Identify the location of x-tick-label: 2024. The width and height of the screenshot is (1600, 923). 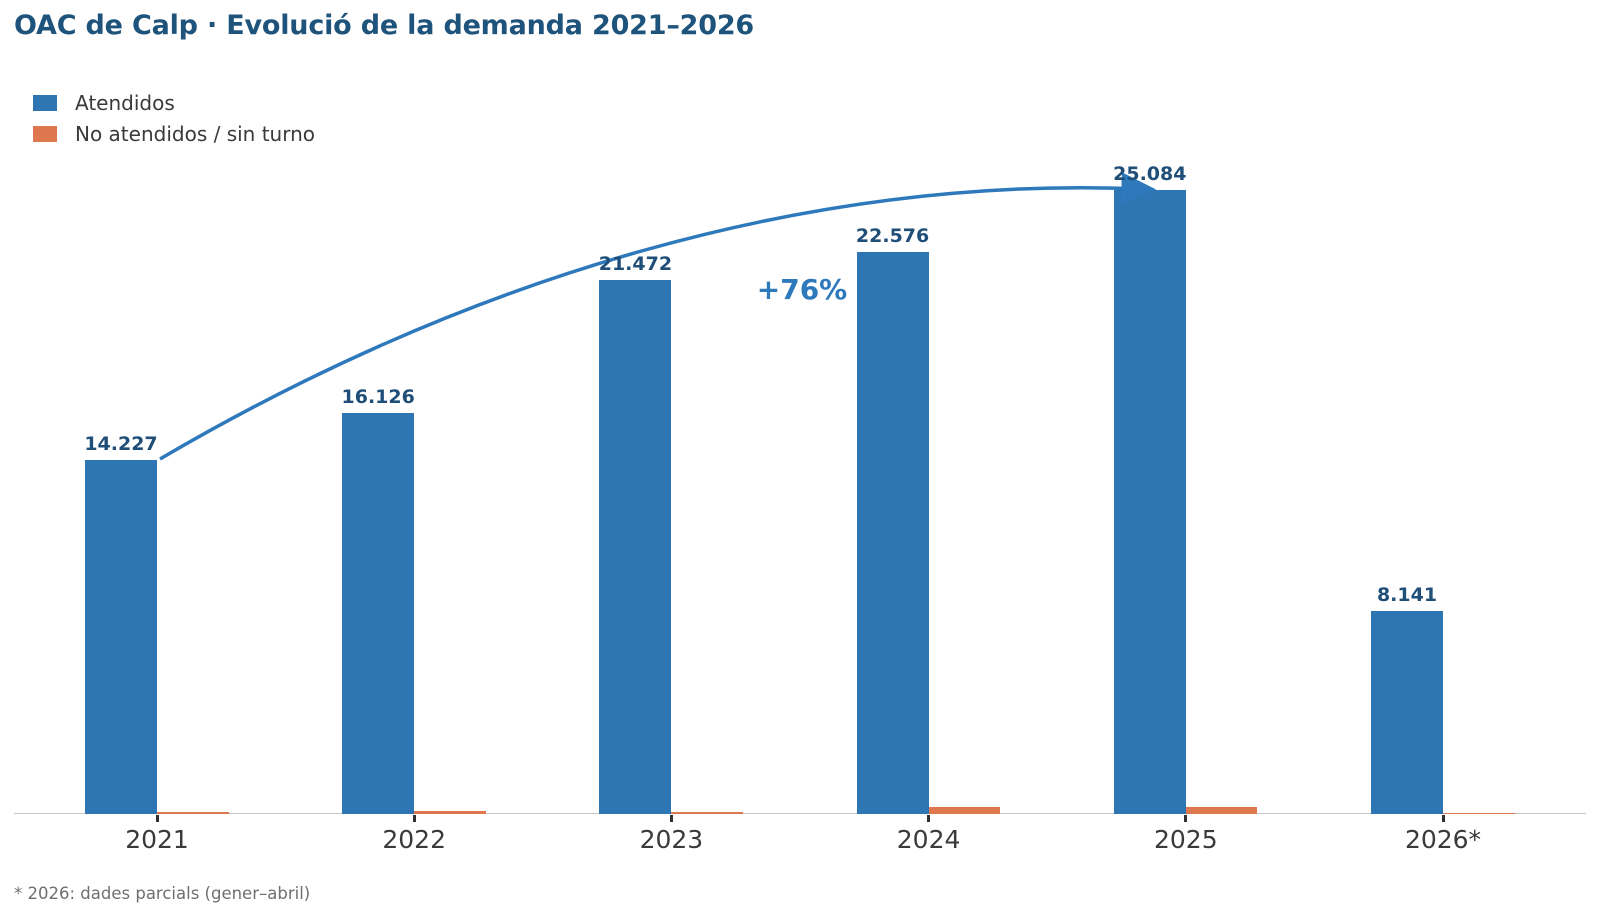
(928, 839).